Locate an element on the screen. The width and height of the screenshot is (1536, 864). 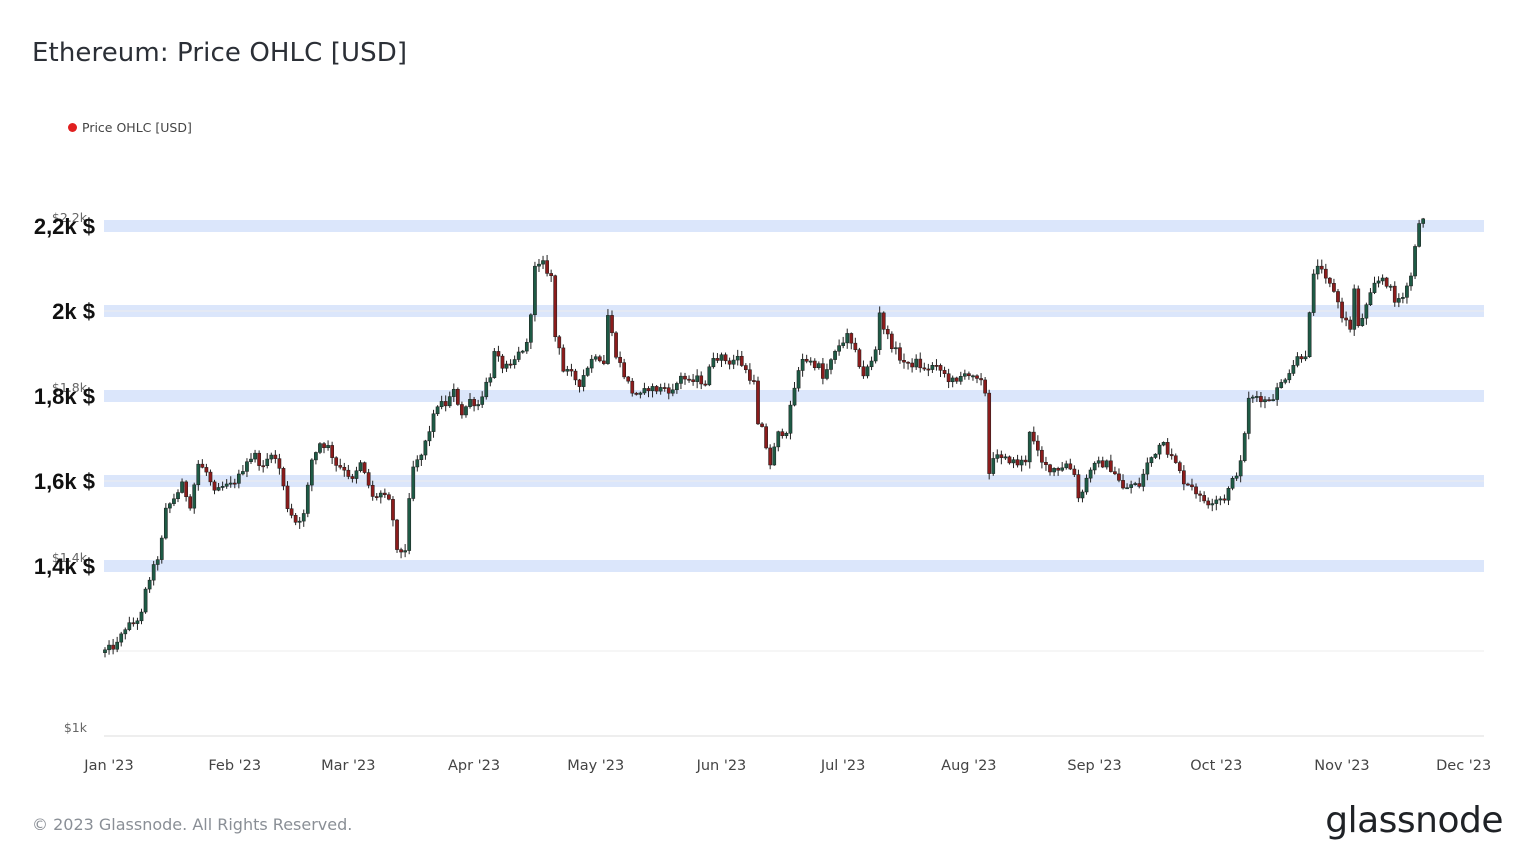
level-label: 2,2k $ is located at coordinates (64, 226).